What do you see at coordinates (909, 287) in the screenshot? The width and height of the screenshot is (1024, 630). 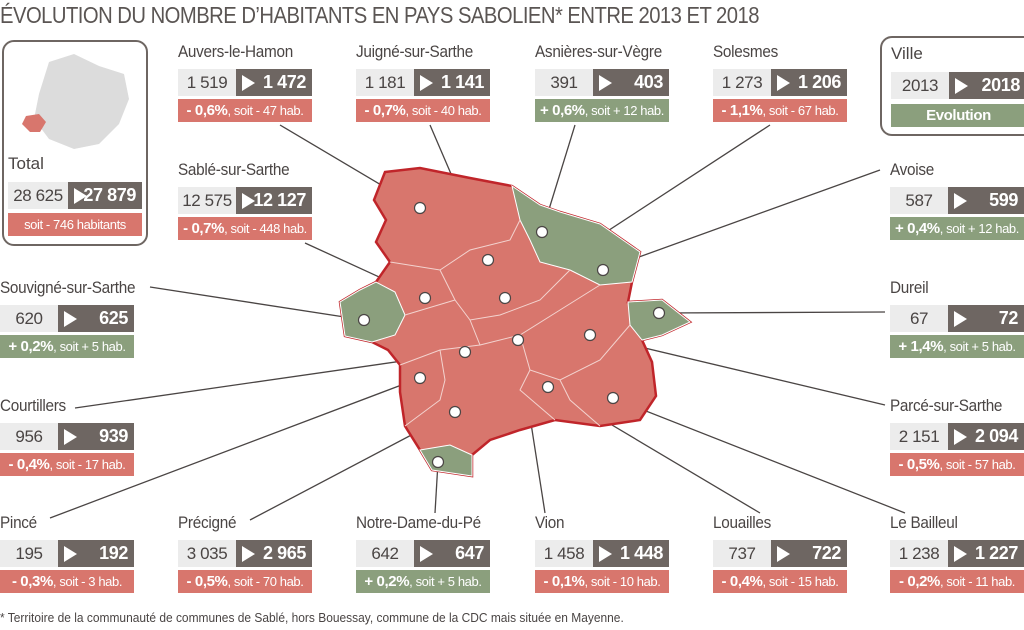 I see `commune-name: Dureil` at bounding box center [909, 287].